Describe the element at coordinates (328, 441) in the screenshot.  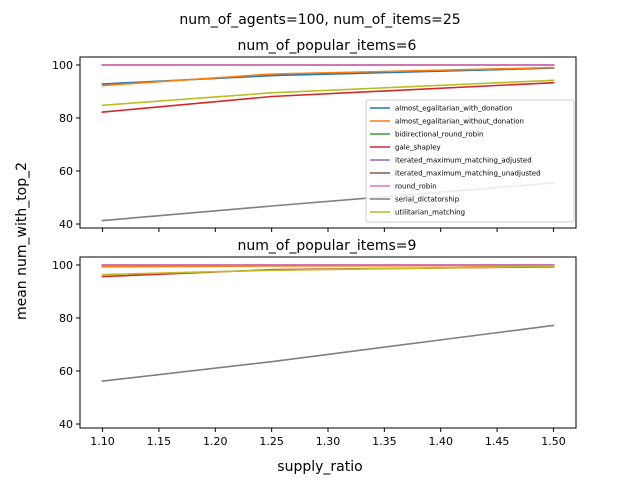
I see `x-tick-label: 1.30` at that location.